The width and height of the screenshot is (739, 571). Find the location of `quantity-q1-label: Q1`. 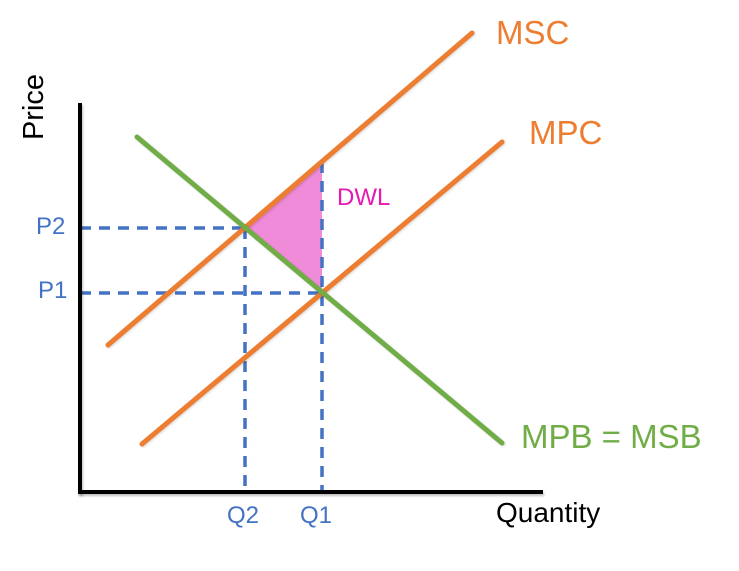

quantity-q1-label: Q1 is located at coordinates (316, 515).